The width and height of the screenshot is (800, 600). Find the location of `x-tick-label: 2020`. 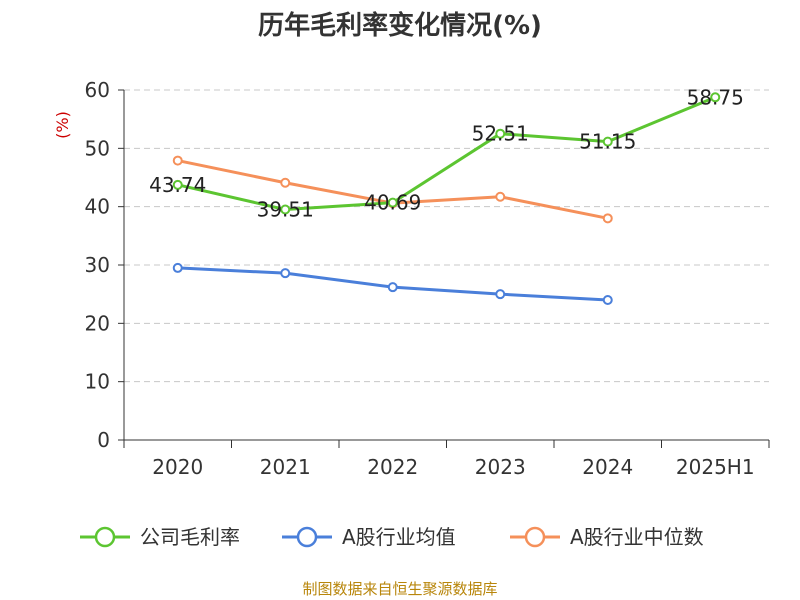

x-tick-label: 2020 is located at coordinates (177, 467).